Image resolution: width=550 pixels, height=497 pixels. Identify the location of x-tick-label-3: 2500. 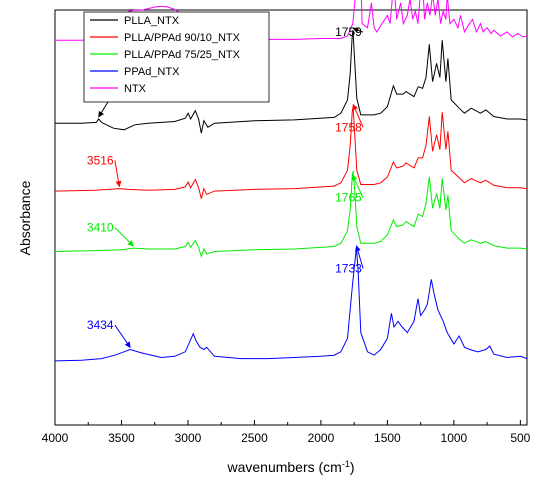
(254, 438).